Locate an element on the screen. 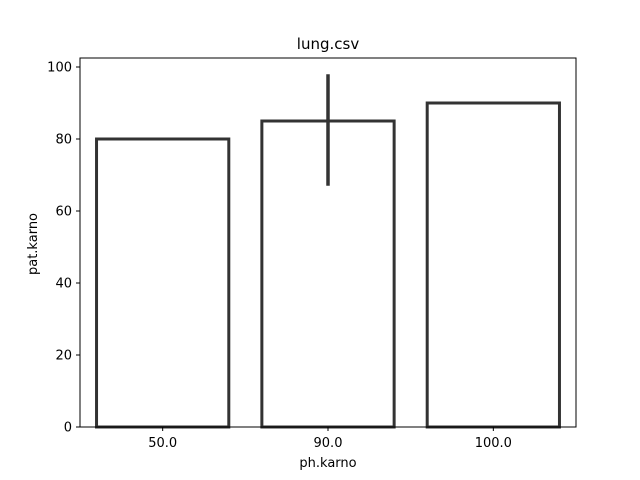 Image resolution: width=640 pixels, height=480 pixels. y-tick-label: 80 is located at coordinates (63, 140).